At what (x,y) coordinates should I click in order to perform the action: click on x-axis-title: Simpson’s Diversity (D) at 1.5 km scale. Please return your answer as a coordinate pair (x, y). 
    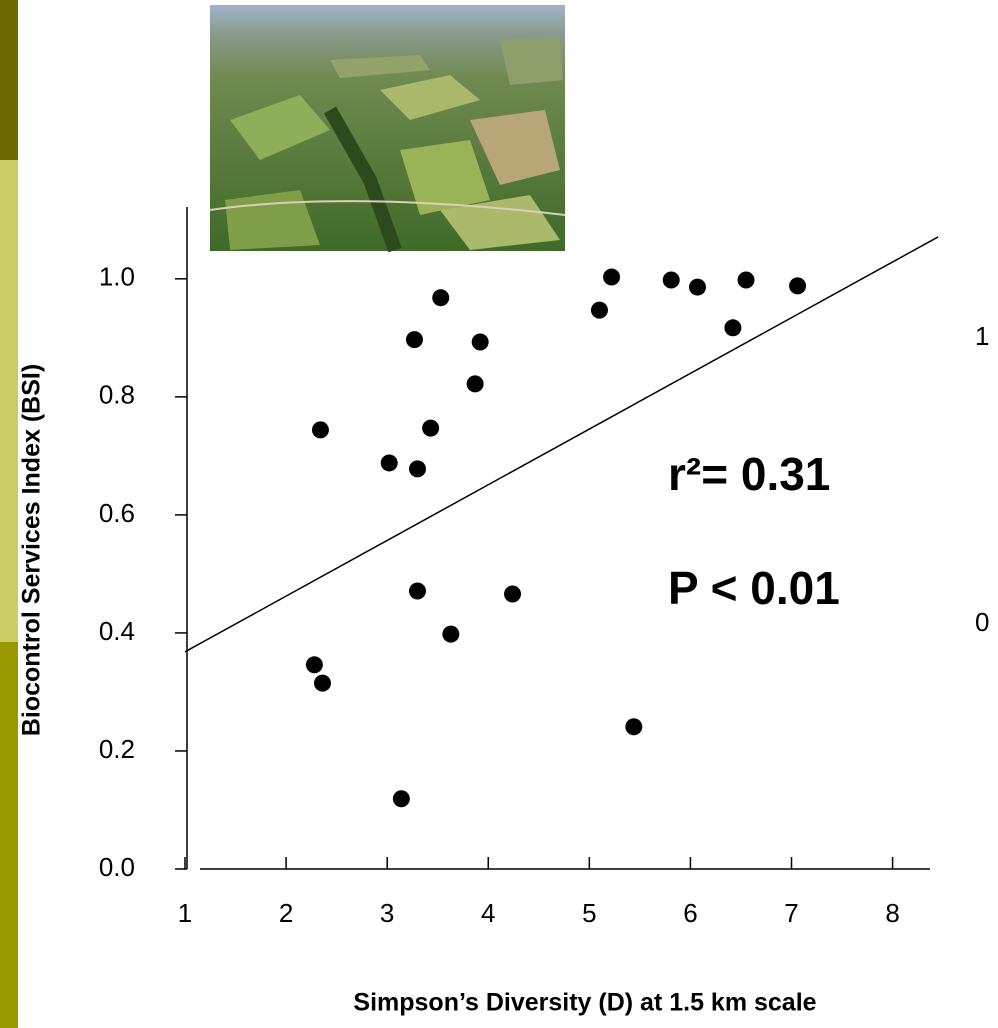
    Looking at the image, I should click on (584, 1003).